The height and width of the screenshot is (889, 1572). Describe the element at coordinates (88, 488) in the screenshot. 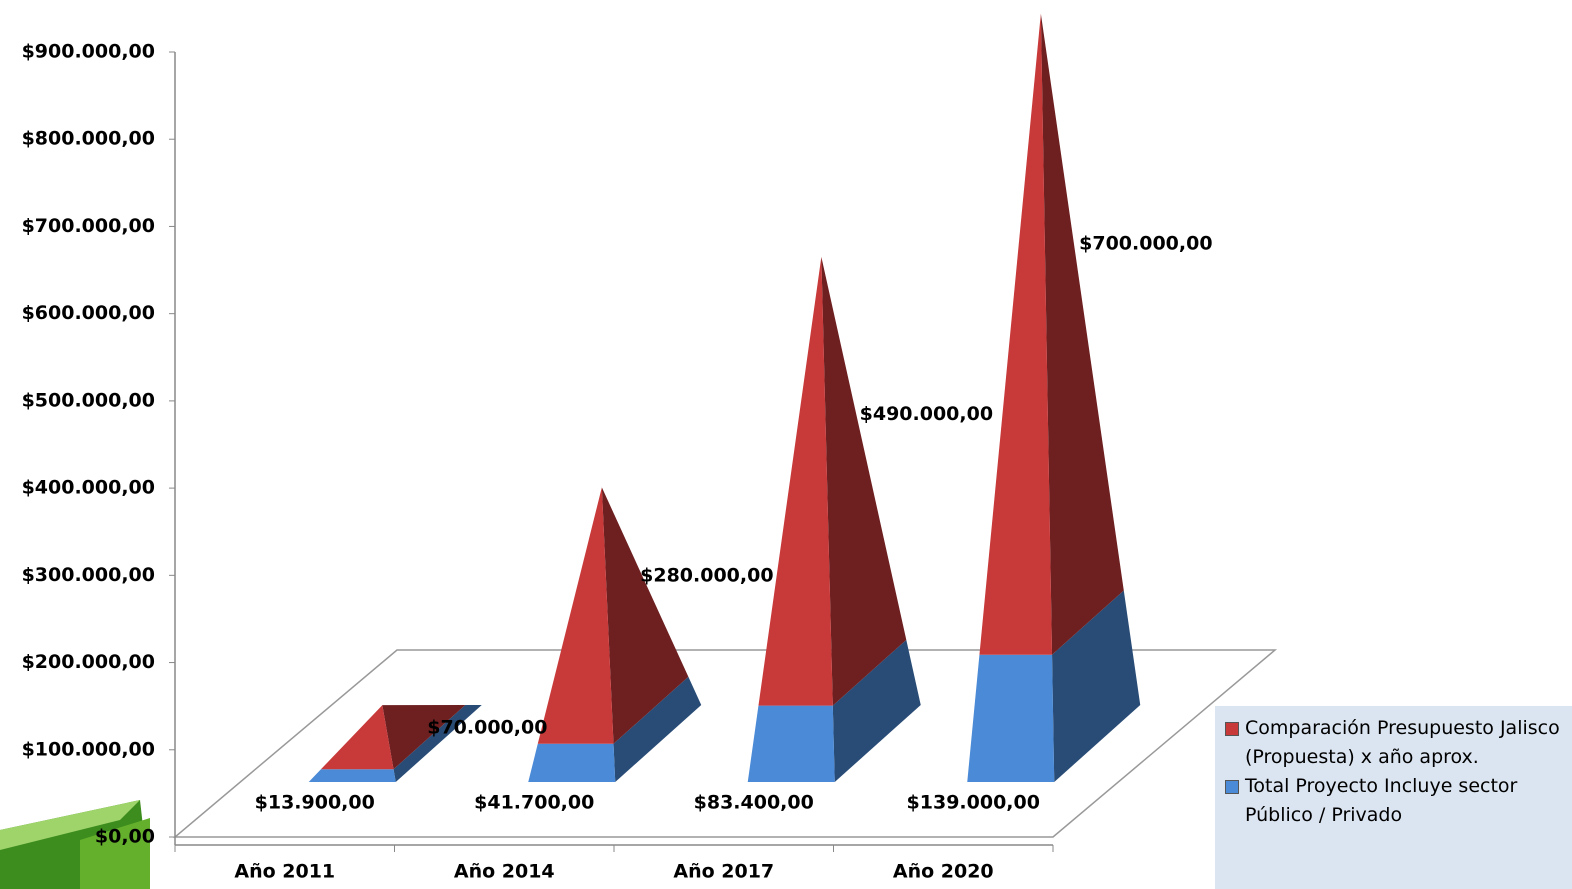

I see `y-tick-label: $400.000,00` at that location.